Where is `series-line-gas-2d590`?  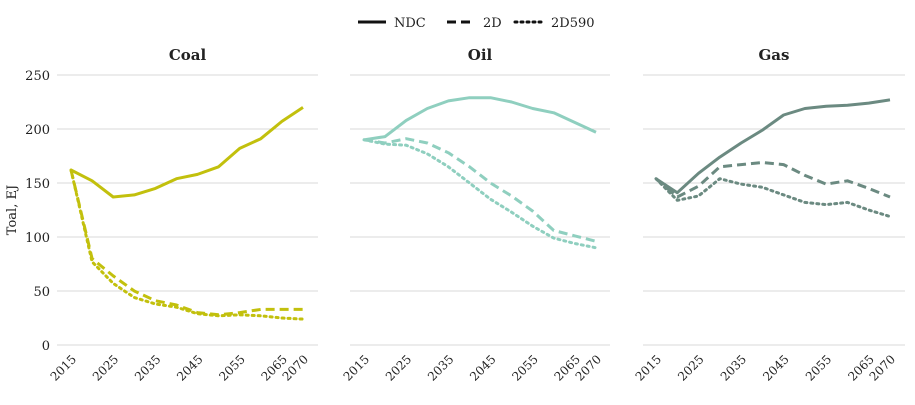 series-line-gas-2d590 is located at coordinates (773, 197).